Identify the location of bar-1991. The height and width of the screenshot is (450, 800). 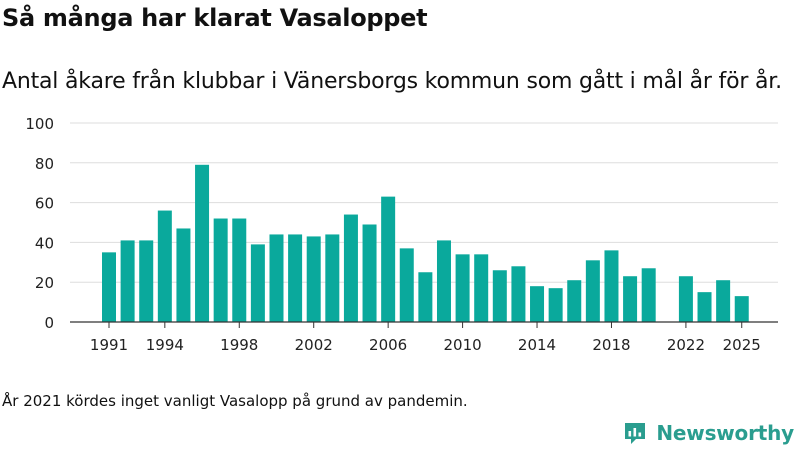
(109, 287).